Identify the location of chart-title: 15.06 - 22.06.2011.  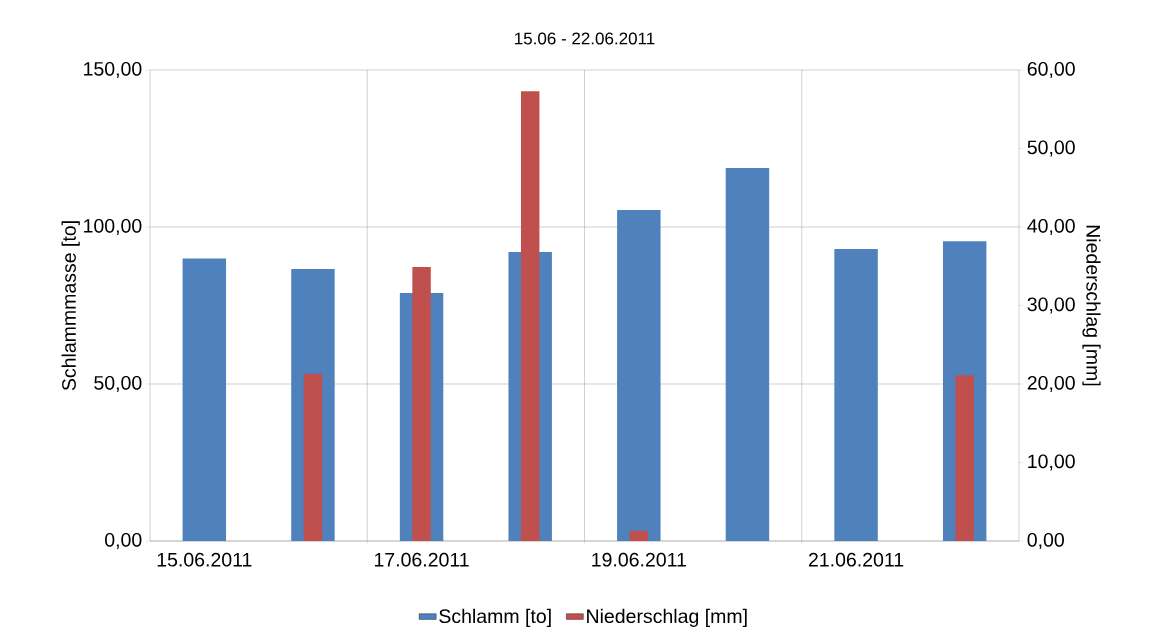
(585, 38).